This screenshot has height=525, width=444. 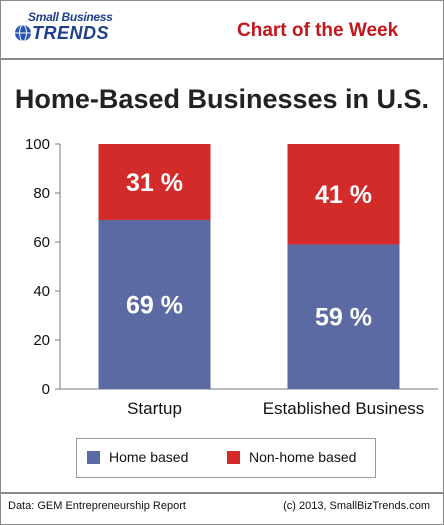 I want to click on x-tick-label-established-business: Established Business, so click(x=344, y=408).